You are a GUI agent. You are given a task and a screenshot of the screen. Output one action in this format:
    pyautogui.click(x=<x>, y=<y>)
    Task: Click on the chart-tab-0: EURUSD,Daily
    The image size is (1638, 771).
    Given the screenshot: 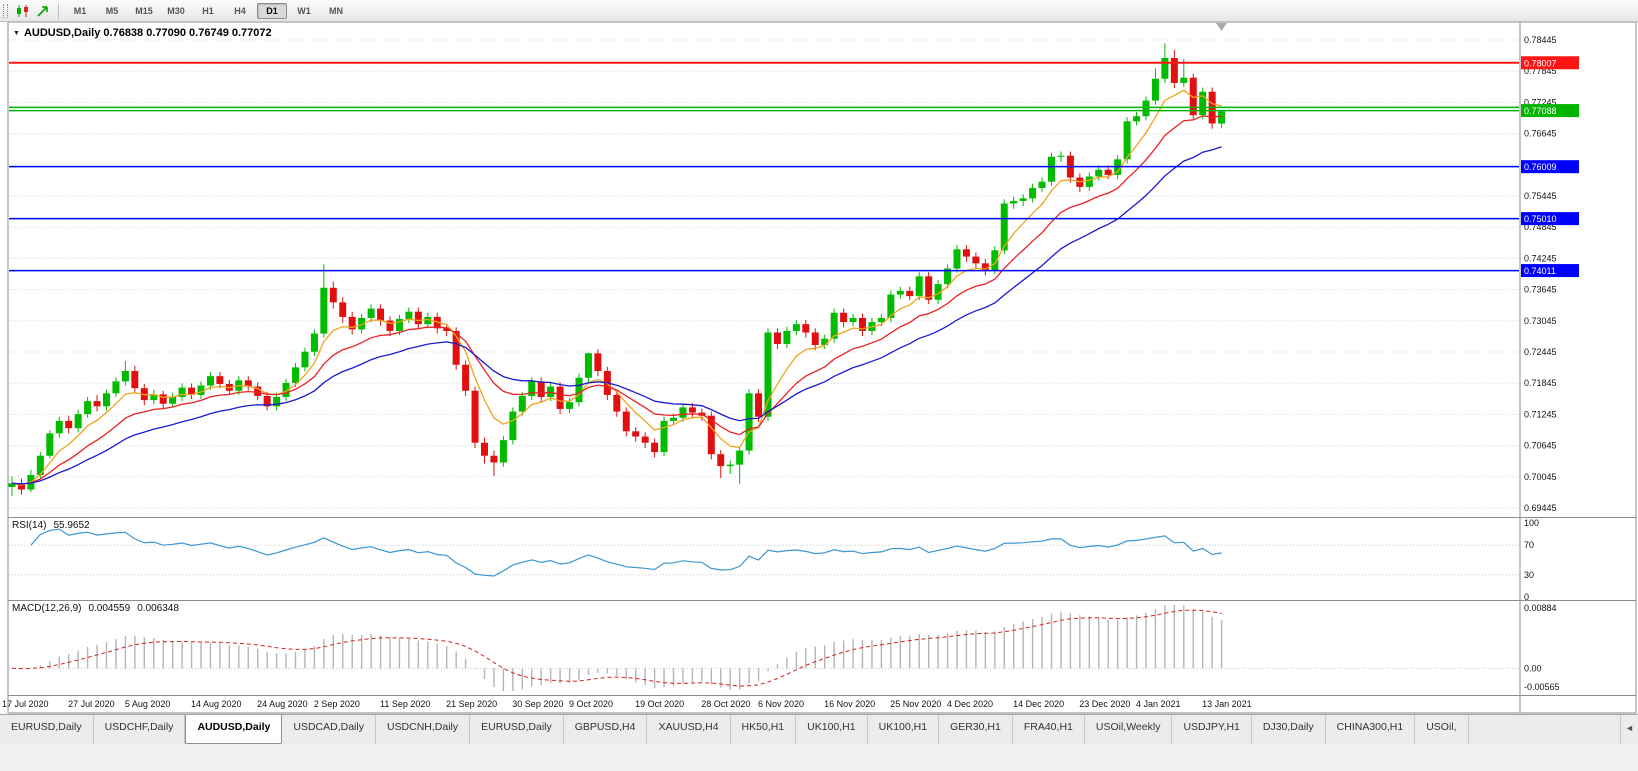 What is the action you would take?
    pyautogui.click(x=47, y=729)
    